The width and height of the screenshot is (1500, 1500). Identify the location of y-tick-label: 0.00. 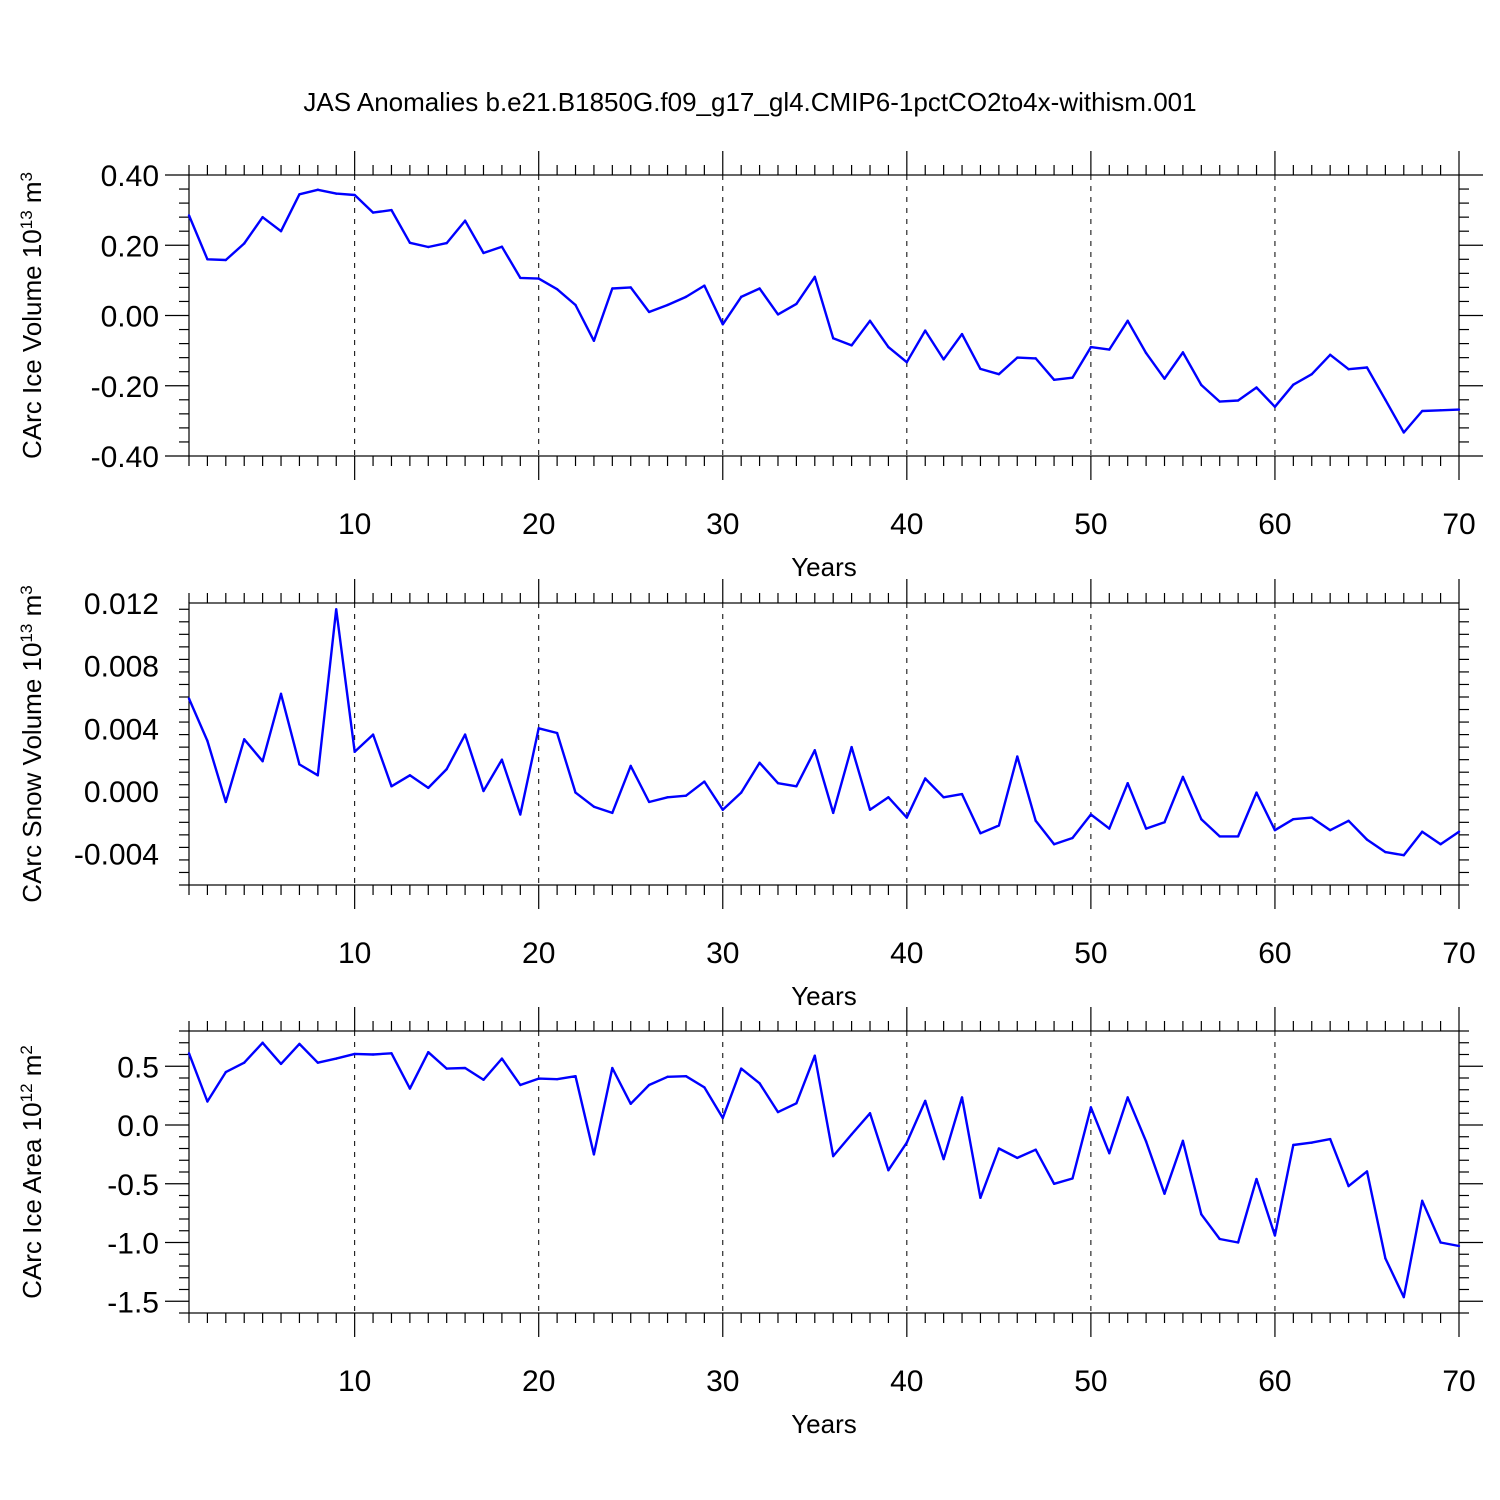
(130, 317).